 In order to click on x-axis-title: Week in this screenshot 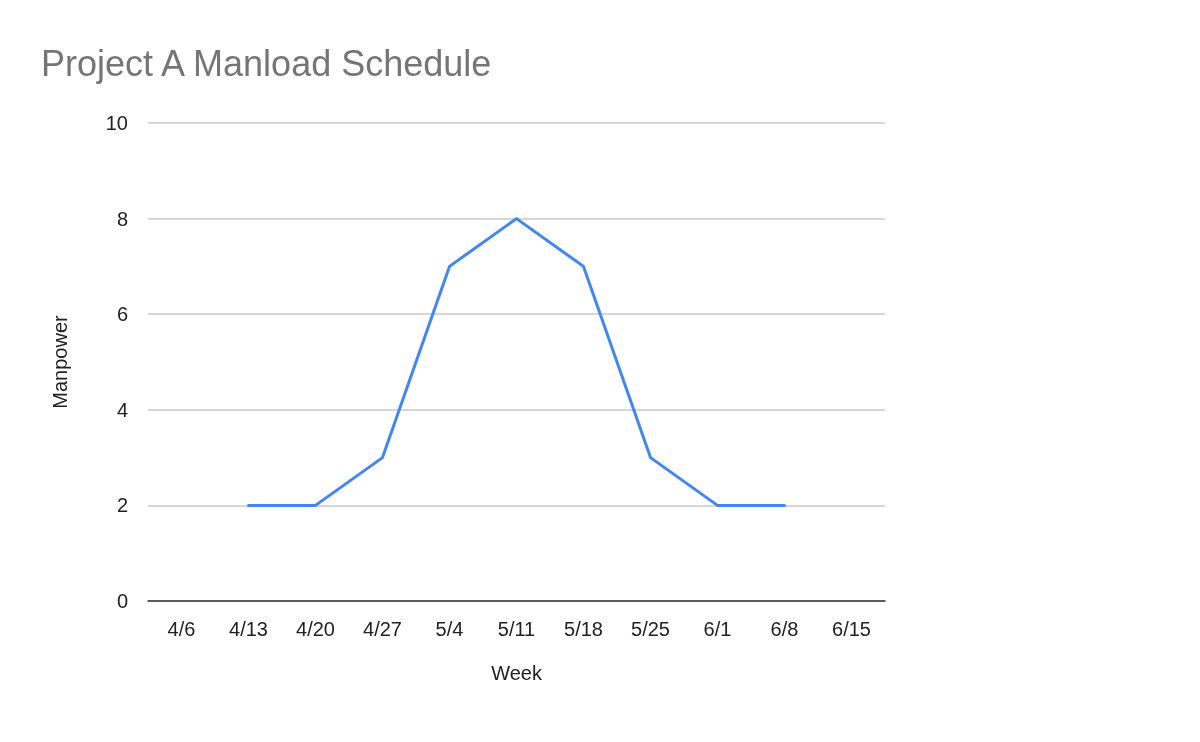, I will do `click(517, 673)`.